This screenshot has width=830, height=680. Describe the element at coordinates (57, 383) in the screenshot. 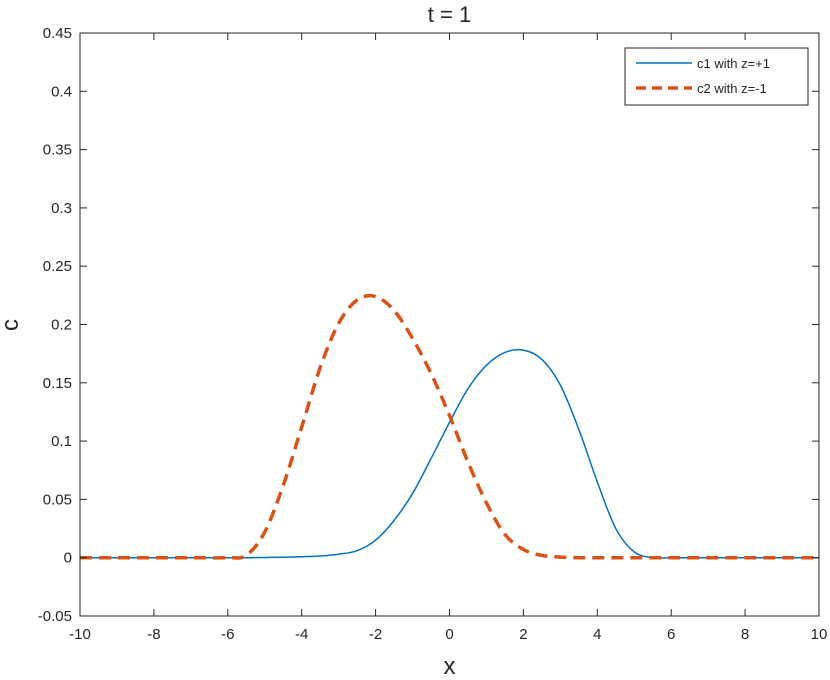

I see `y-tick-label: 0.15` at that location.